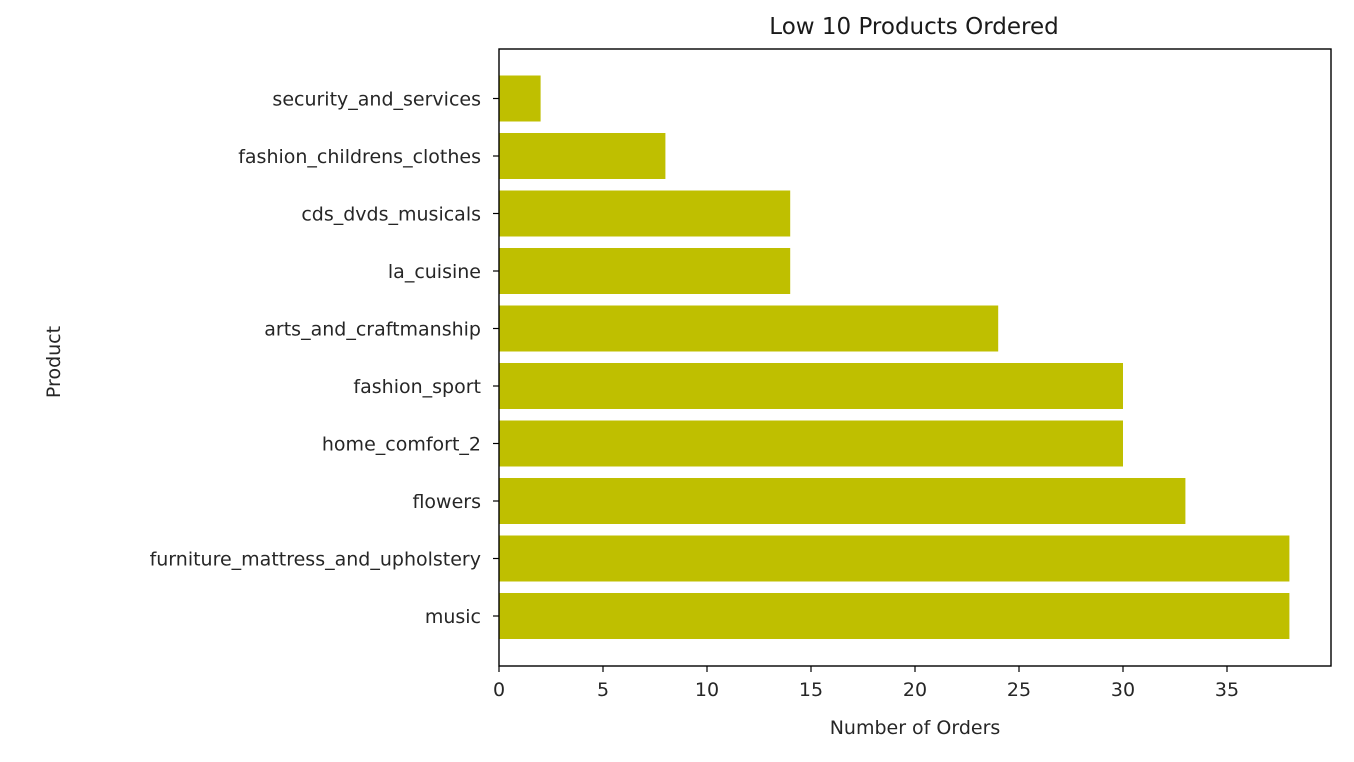 This screenshot has height=762, width=1354. What do you see at coordinates (749, 328) in the screenshot?
I see `bar-arts_and_craftmanship` at bounding box center [749, 328].